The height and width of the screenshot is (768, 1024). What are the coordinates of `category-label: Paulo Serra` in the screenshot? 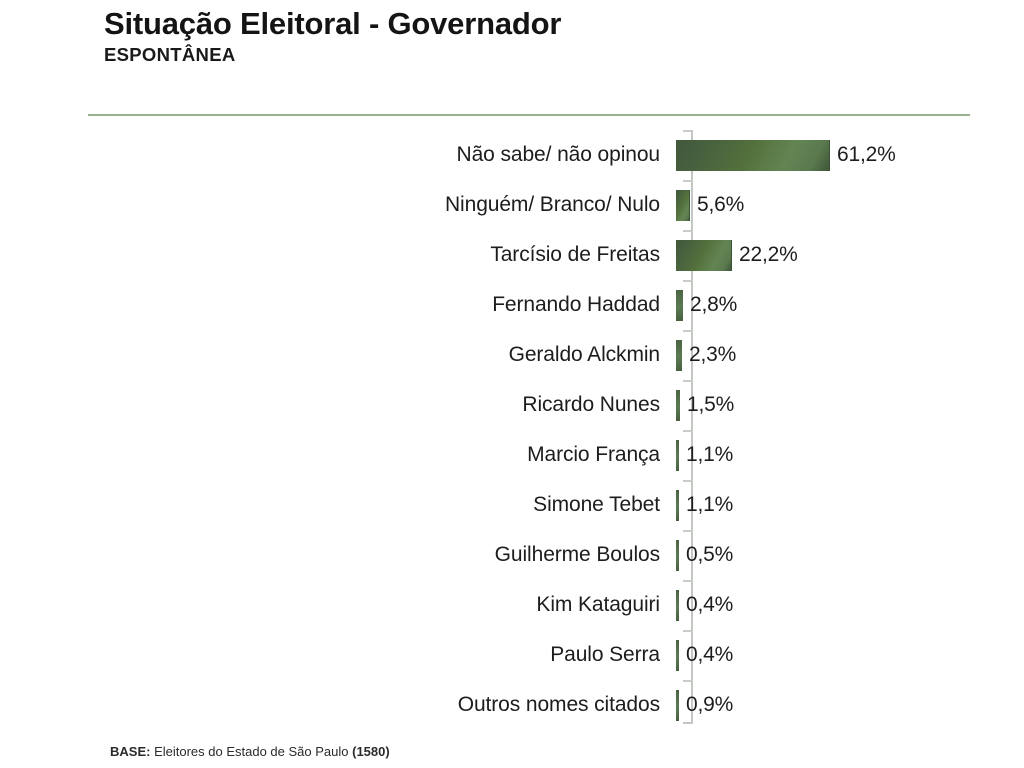 It's located at (605, 654).